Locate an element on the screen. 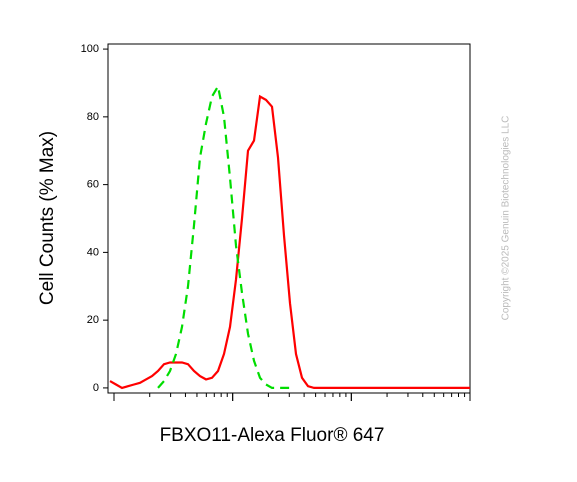 This screenshot has width=577, height=482. y-tick-label: 20 is located at coordinates (93, 320).